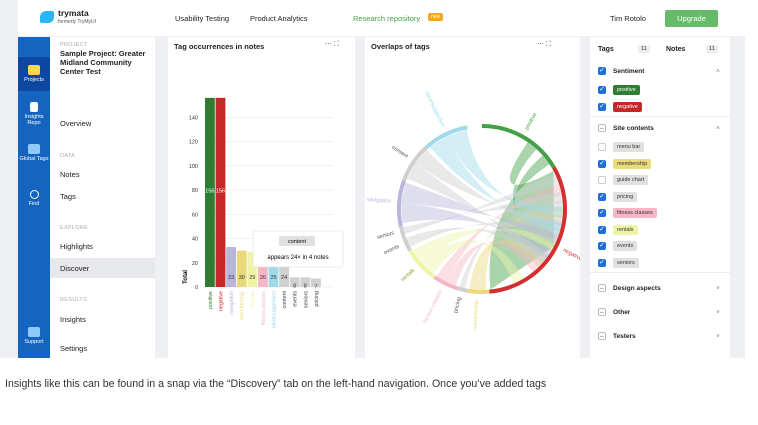  What do you see at coordinates (633, 128) in the screenshot?
I see `group-name: Site contents` at bounding box center [633, 128].